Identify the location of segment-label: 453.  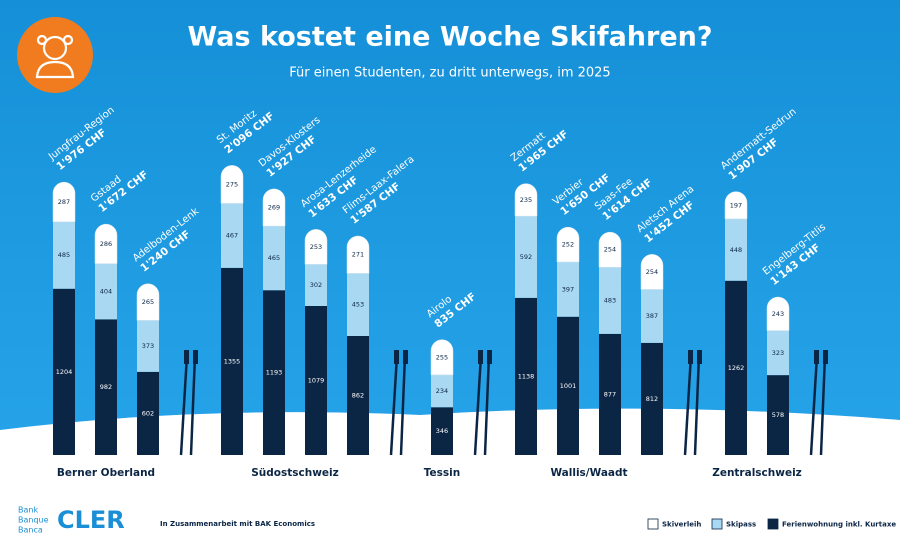
(358, 305).